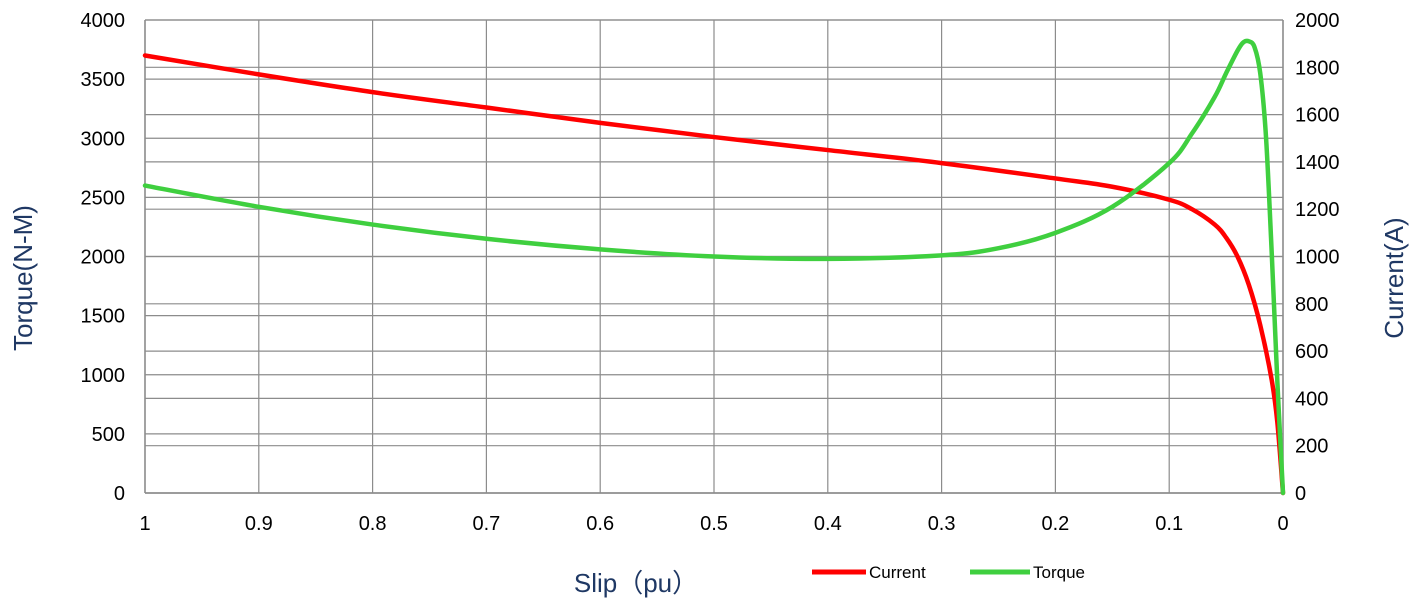  What do you see at coordinates (144, 524) in the screenshot?
I see `x-tick-label: 1` at bounding box center [144, 524].